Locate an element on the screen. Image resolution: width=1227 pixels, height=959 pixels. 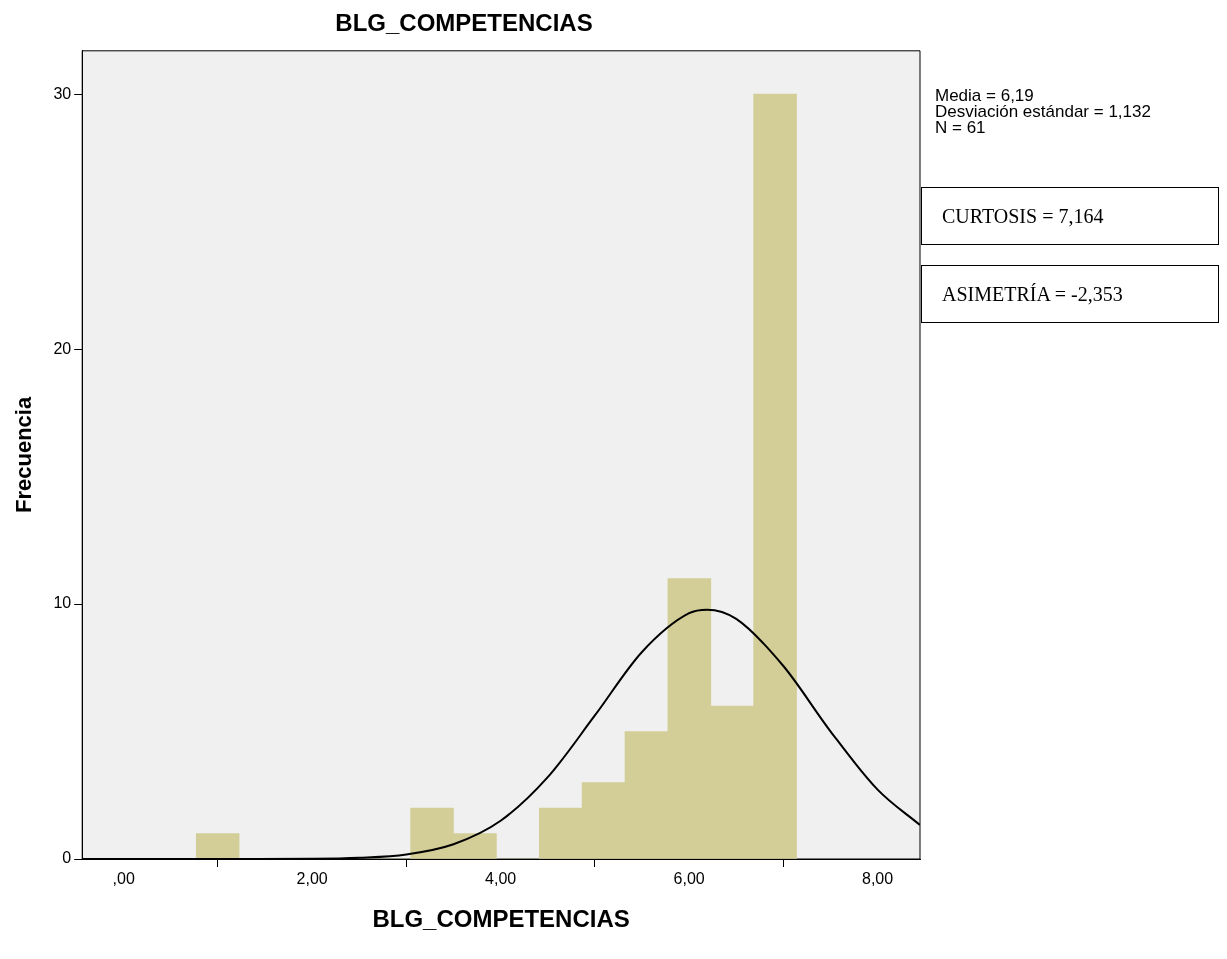
y-tick-label: 20 is located at coordinates (62, 348).